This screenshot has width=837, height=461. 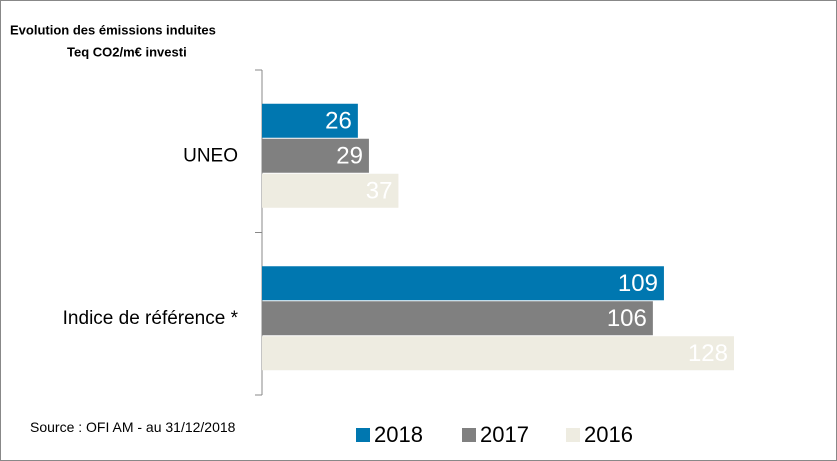 What do you see at coordinates (127, 51) in the screenshot?
I see `chart-subtitle: Teq CO2/m€ investi` at bounding box center [127, 51].